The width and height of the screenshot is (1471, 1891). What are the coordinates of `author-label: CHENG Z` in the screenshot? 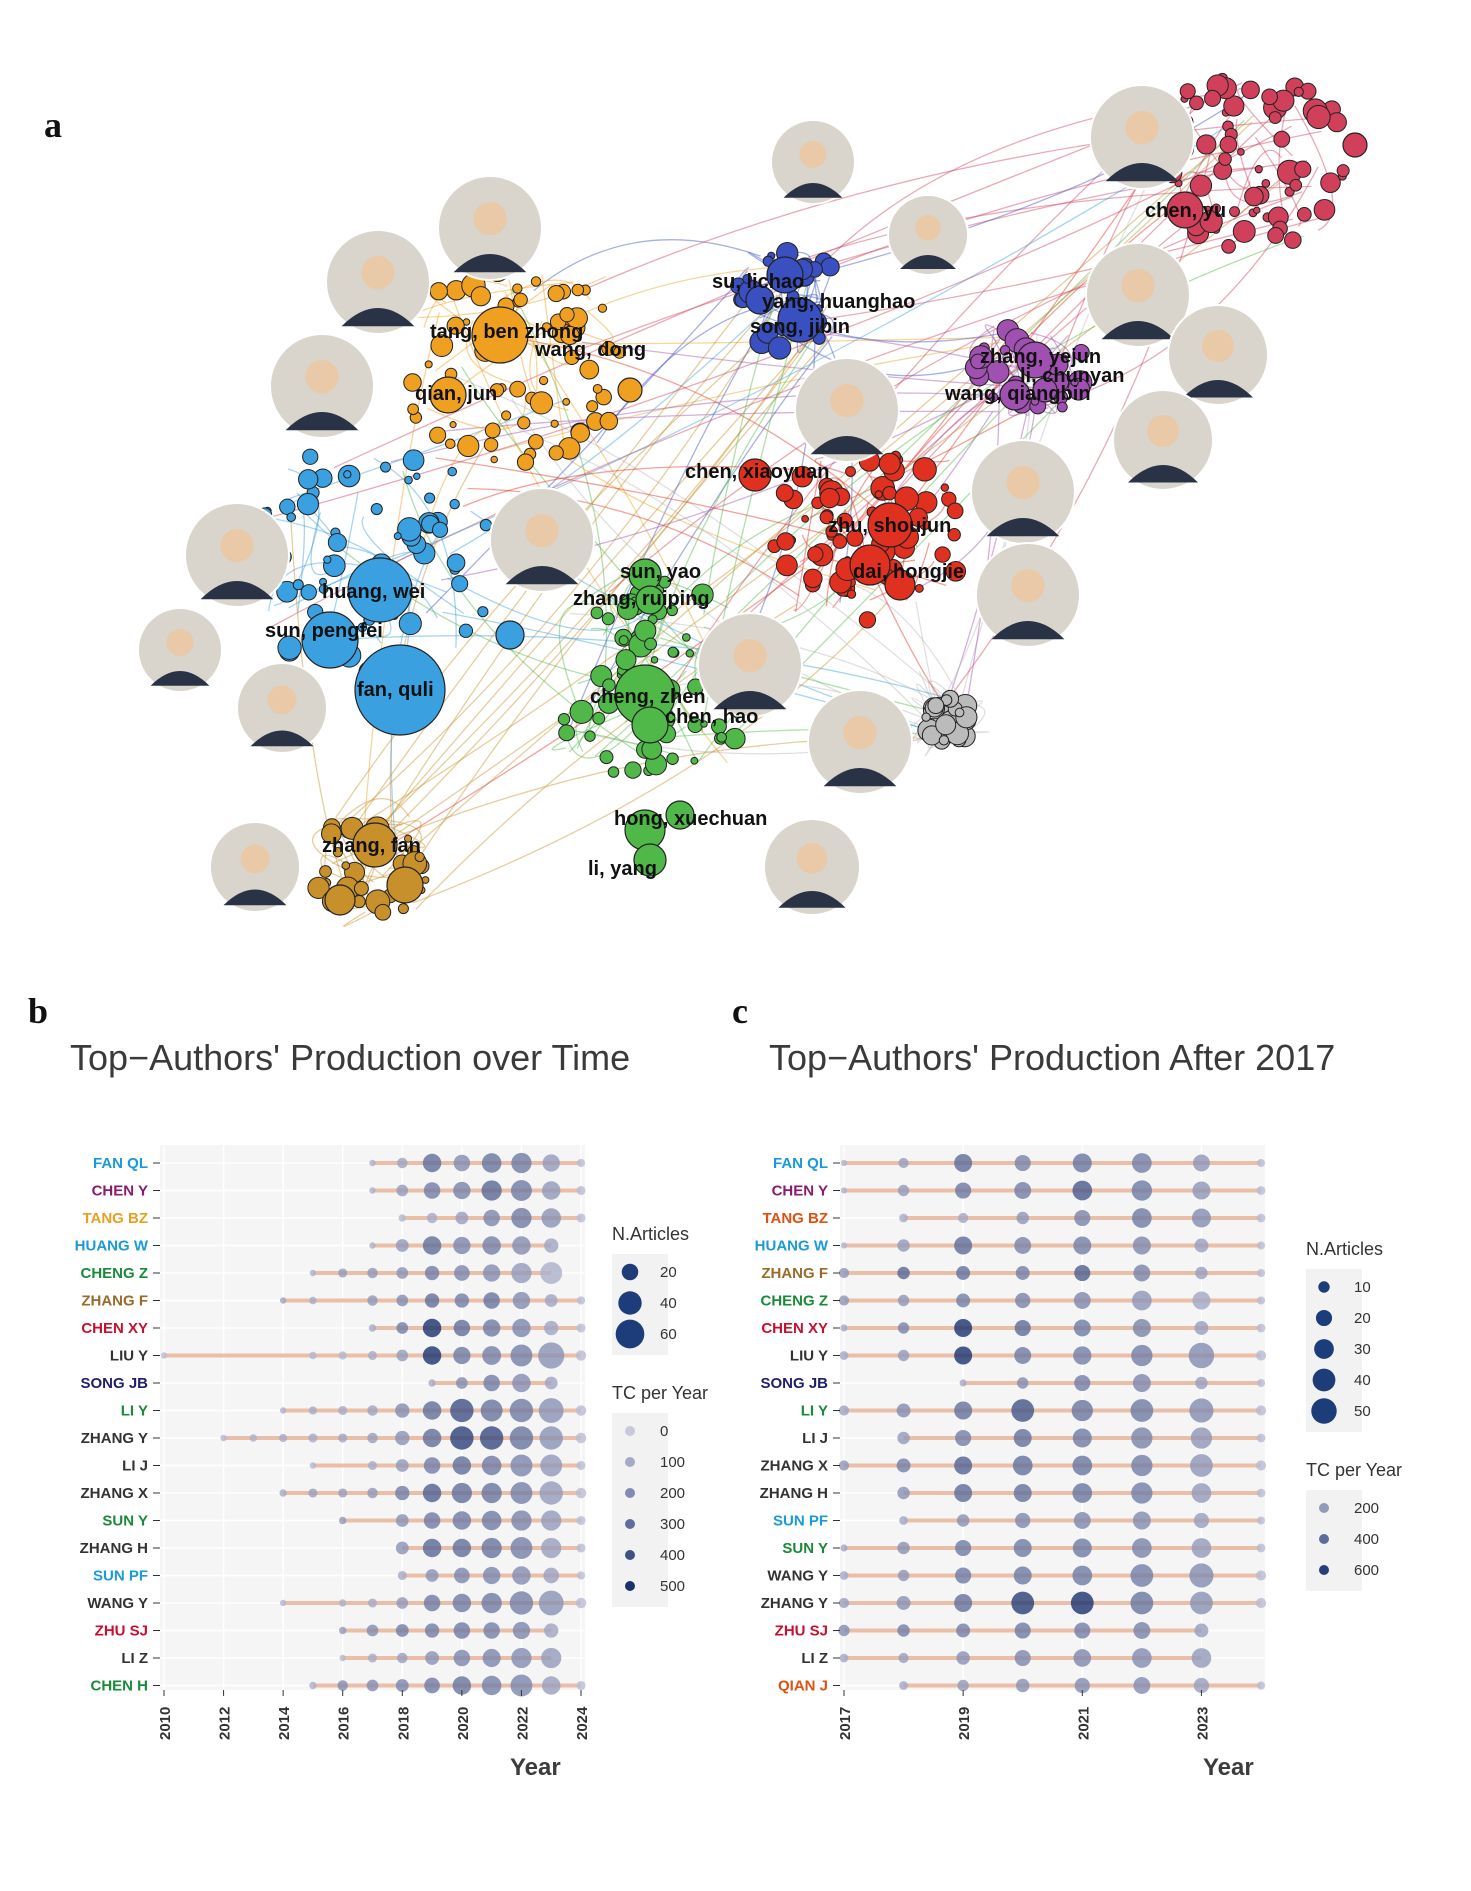 It's located at (795, 1301).